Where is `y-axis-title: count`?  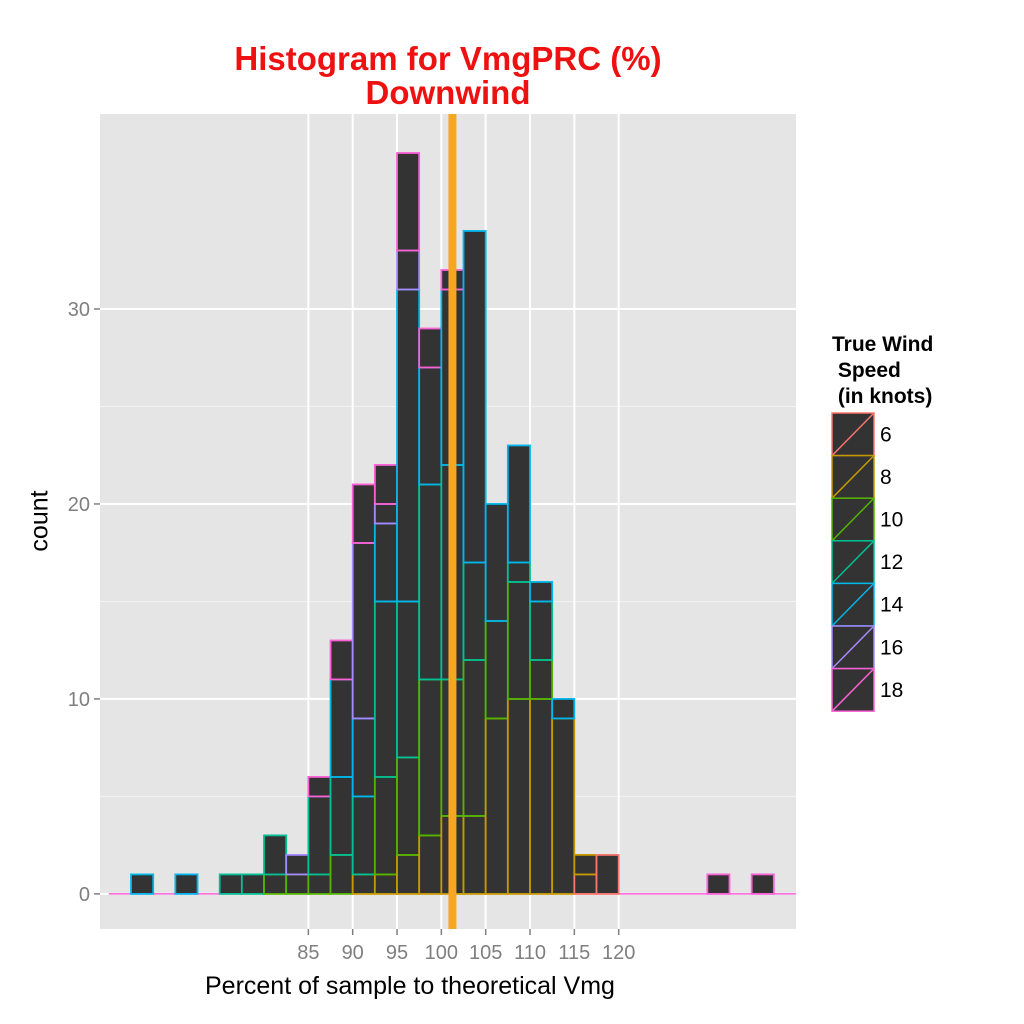
y-axis-title: count is located at coordinates (39, 521).